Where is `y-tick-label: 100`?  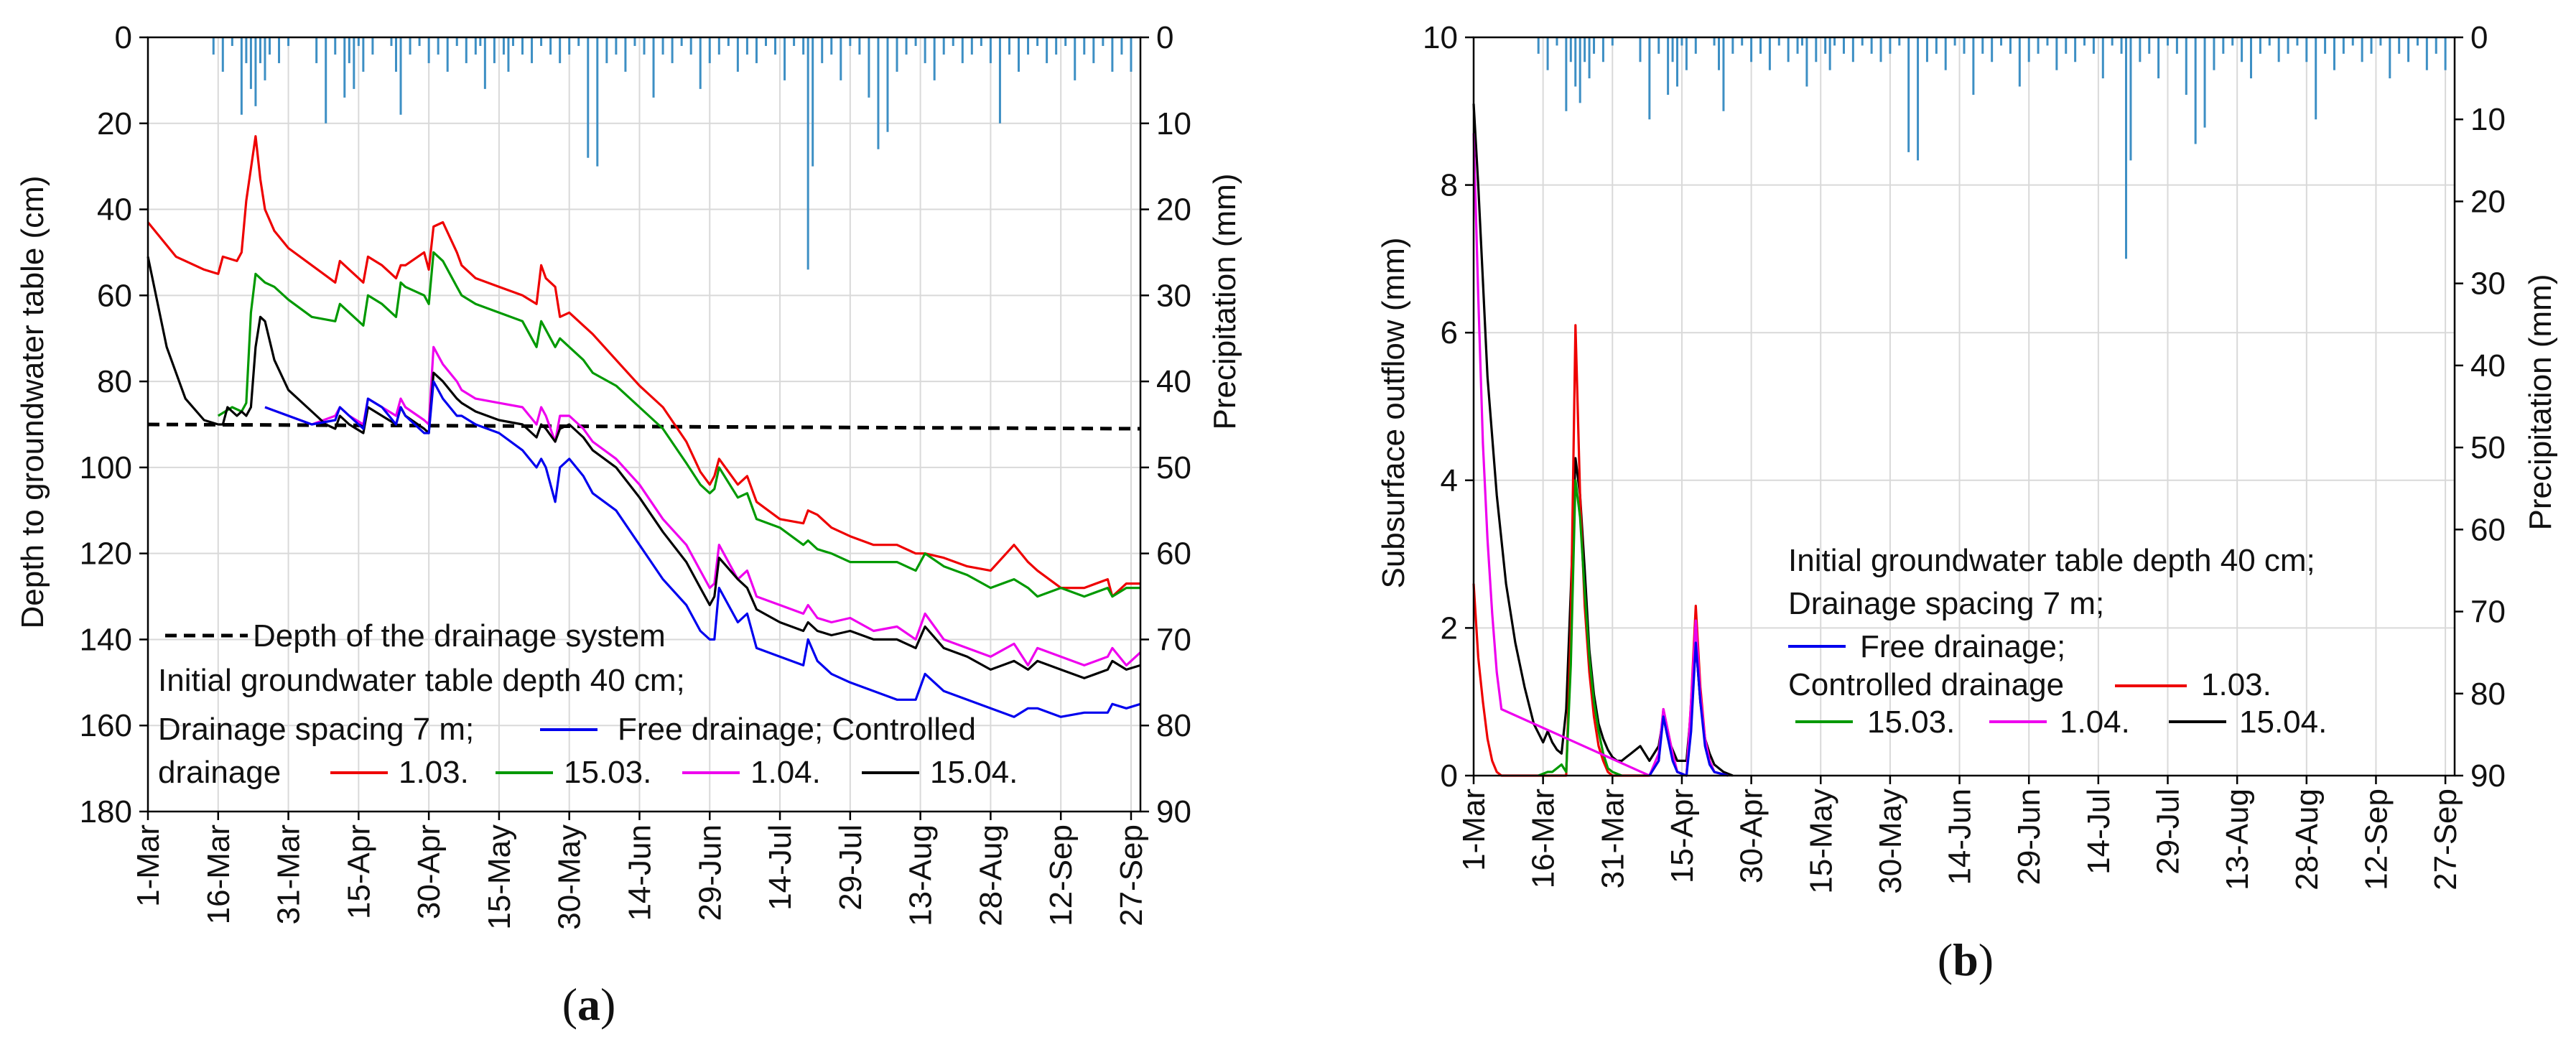
y-tick-label: 100 is located at coordinates (106, 467).